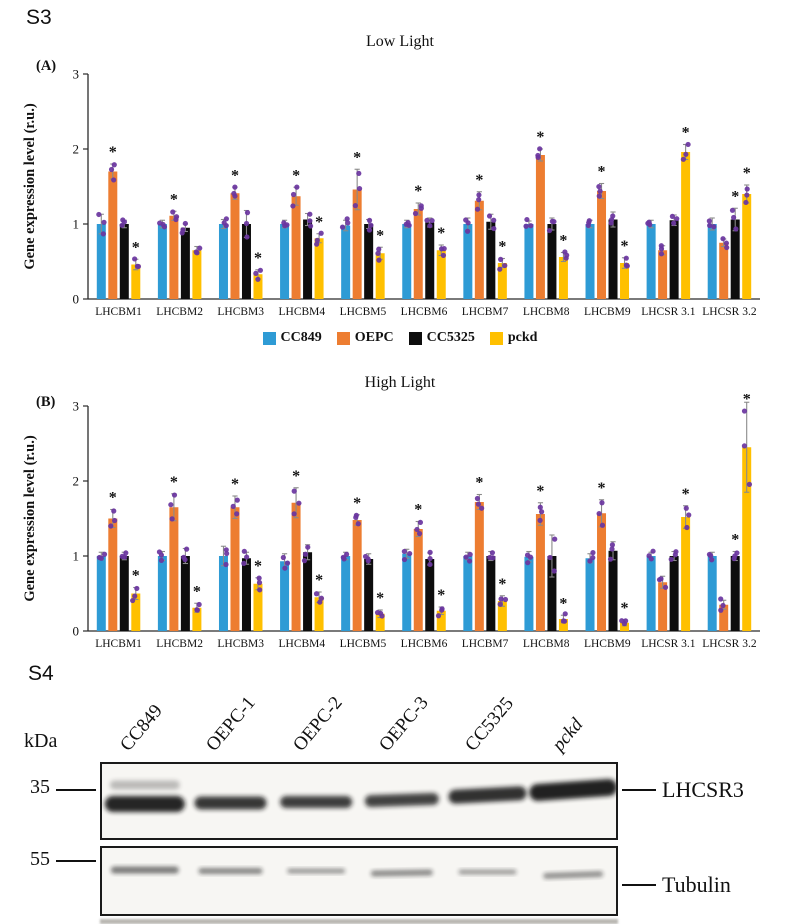 The width and height of the screenshot is (800, 924). Describe the element at coordinates (292, 338) in the screenshot. I see `legend-item-cc849: CC849` at that location.